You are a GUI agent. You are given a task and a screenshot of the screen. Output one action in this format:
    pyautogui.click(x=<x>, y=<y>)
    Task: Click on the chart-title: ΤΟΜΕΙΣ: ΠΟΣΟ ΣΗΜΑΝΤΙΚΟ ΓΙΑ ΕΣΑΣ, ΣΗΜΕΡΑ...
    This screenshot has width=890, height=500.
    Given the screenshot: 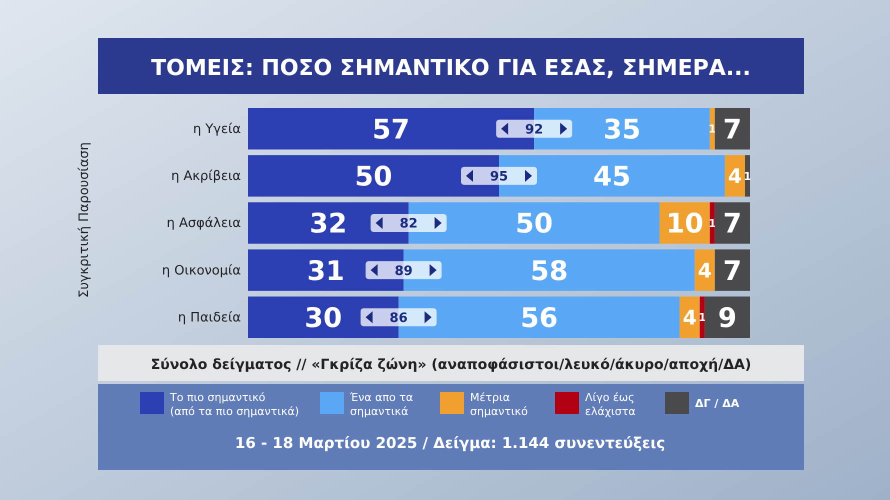 What is the action you would take?
    pyautogui.click(x=451, y=68)
    